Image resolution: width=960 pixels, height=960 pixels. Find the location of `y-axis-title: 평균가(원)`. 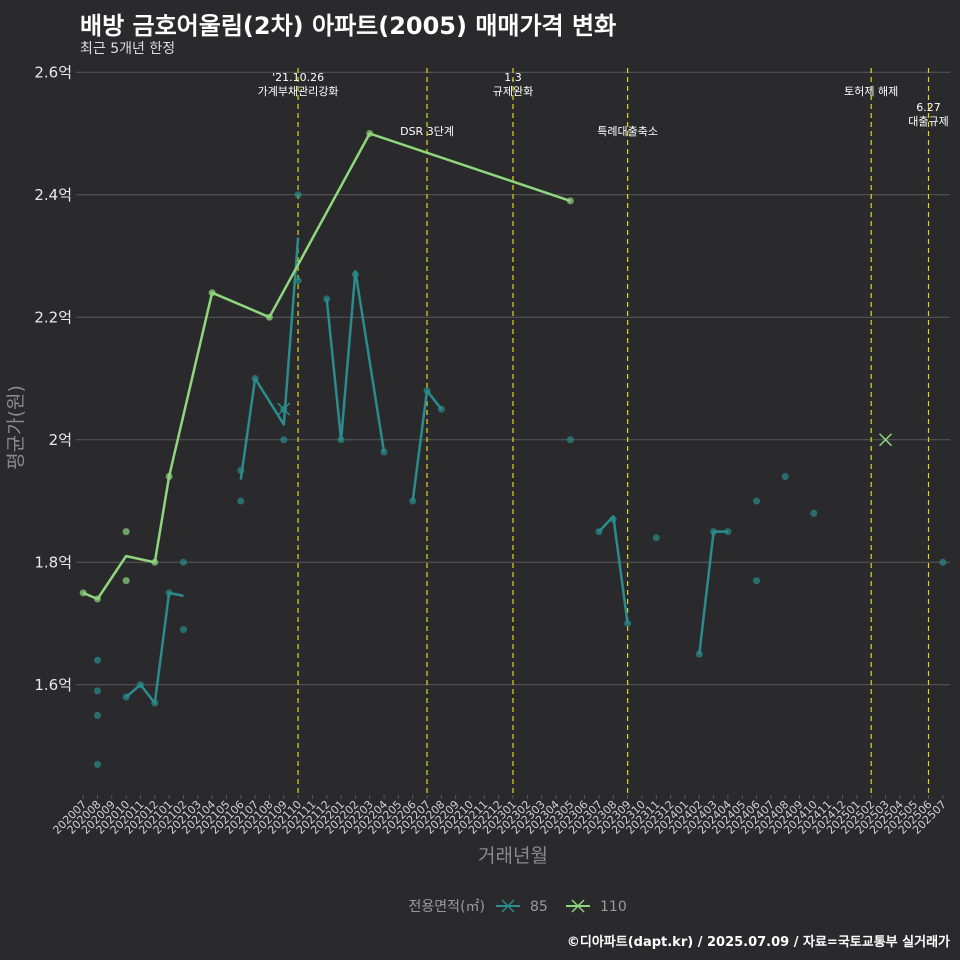

y-axis-title: 평균가(원) is located at coordinates (16, 427).